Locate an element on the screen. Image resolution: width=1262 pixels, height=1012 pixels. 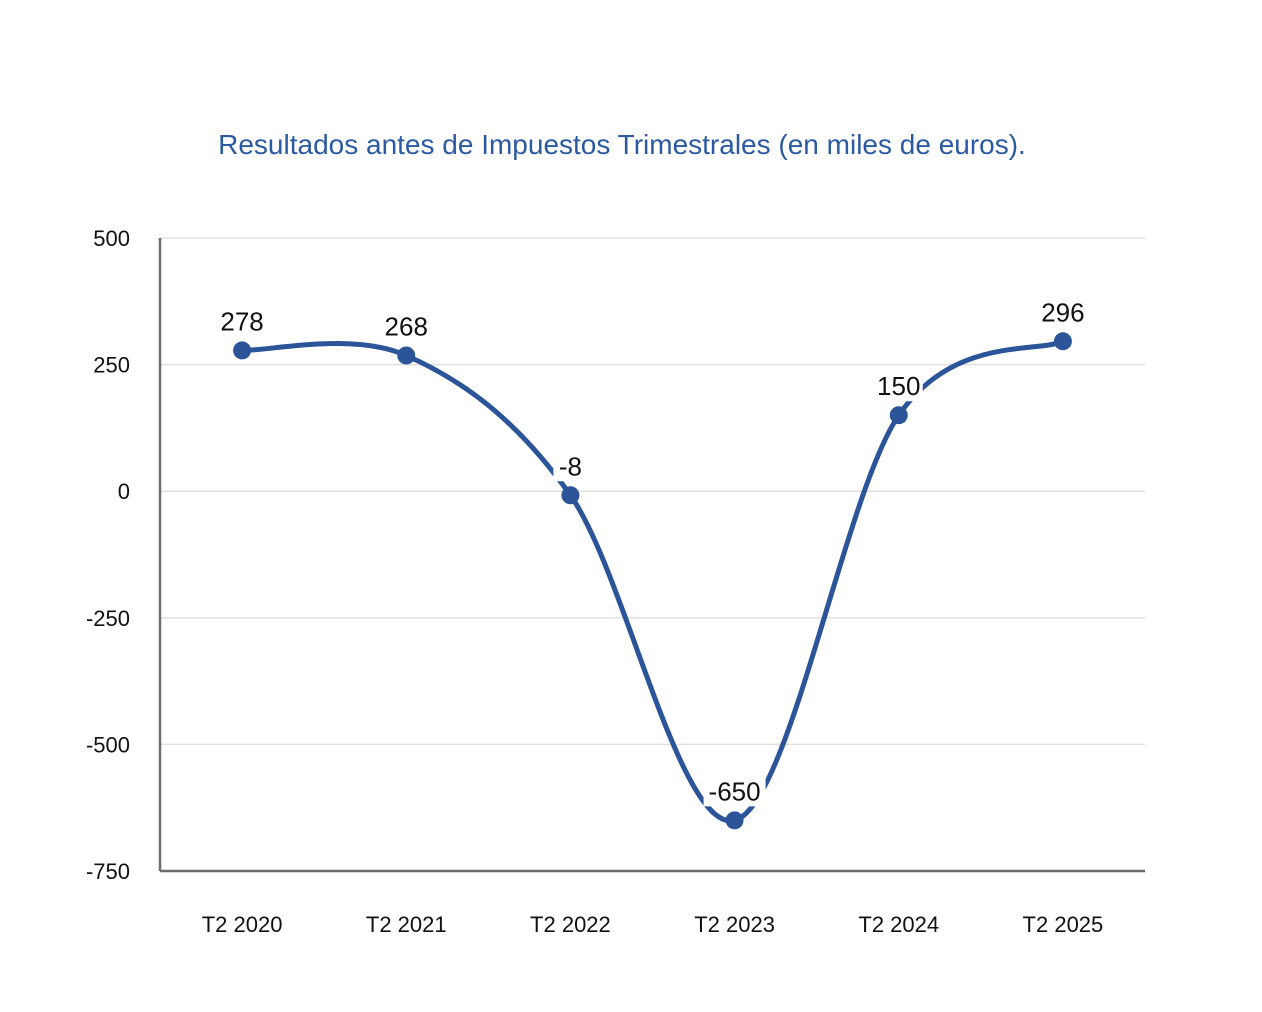
data-label: 278 is located at coordinates (241, 321).